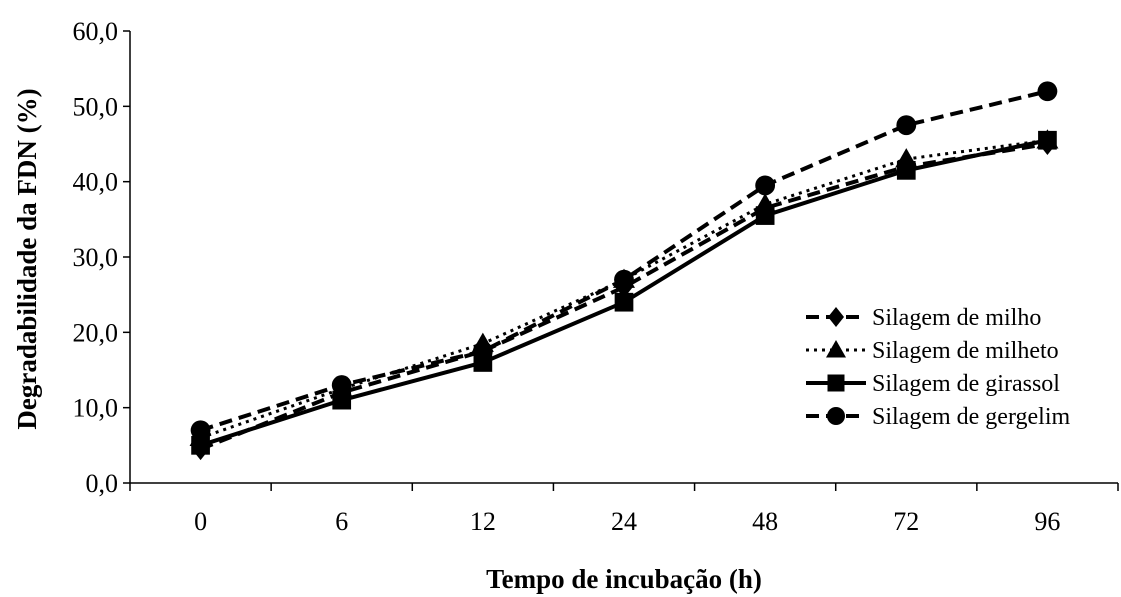 The image size is (1121, 597). Describe the element at coordinates (96, 106) in the screenshot. I see `y-tick-label: 50,0` at that location.